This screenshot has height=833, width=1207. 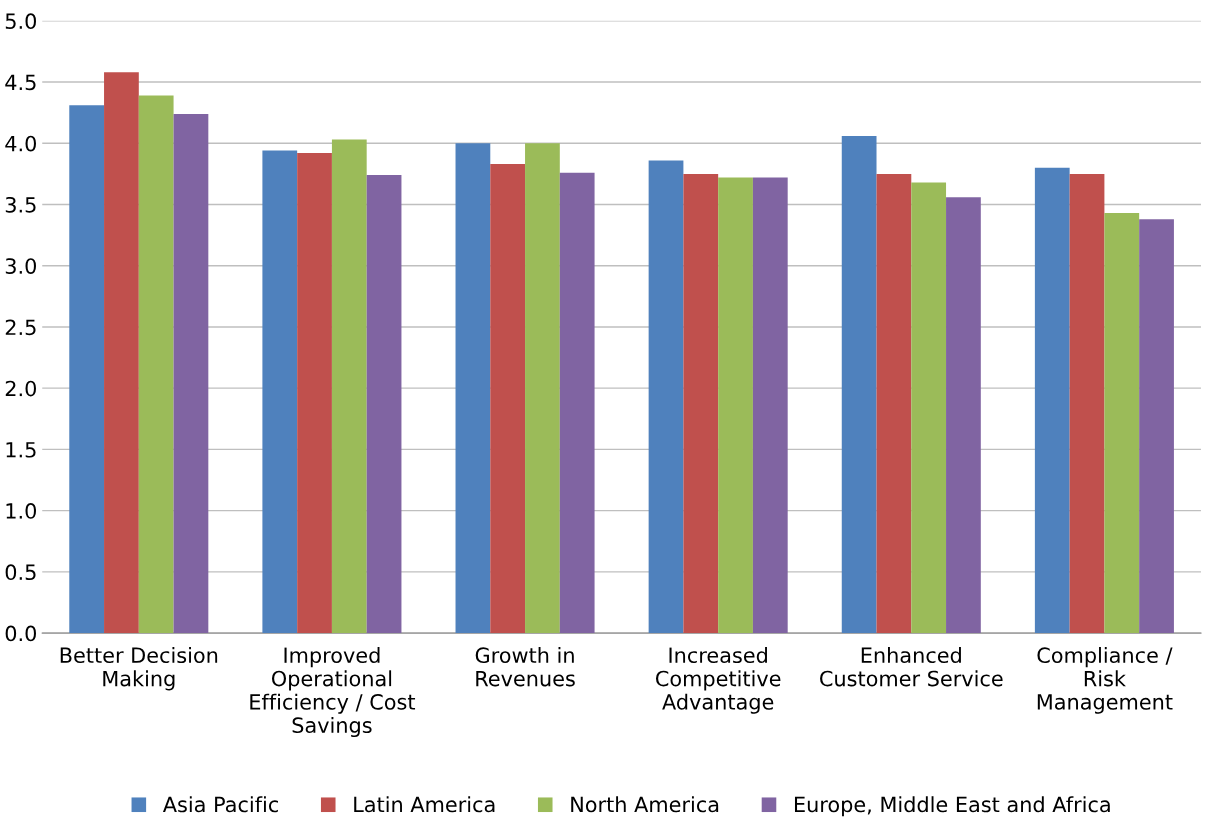 I want to click on y-tick-label: 2.0, so click(x=20, y=388).